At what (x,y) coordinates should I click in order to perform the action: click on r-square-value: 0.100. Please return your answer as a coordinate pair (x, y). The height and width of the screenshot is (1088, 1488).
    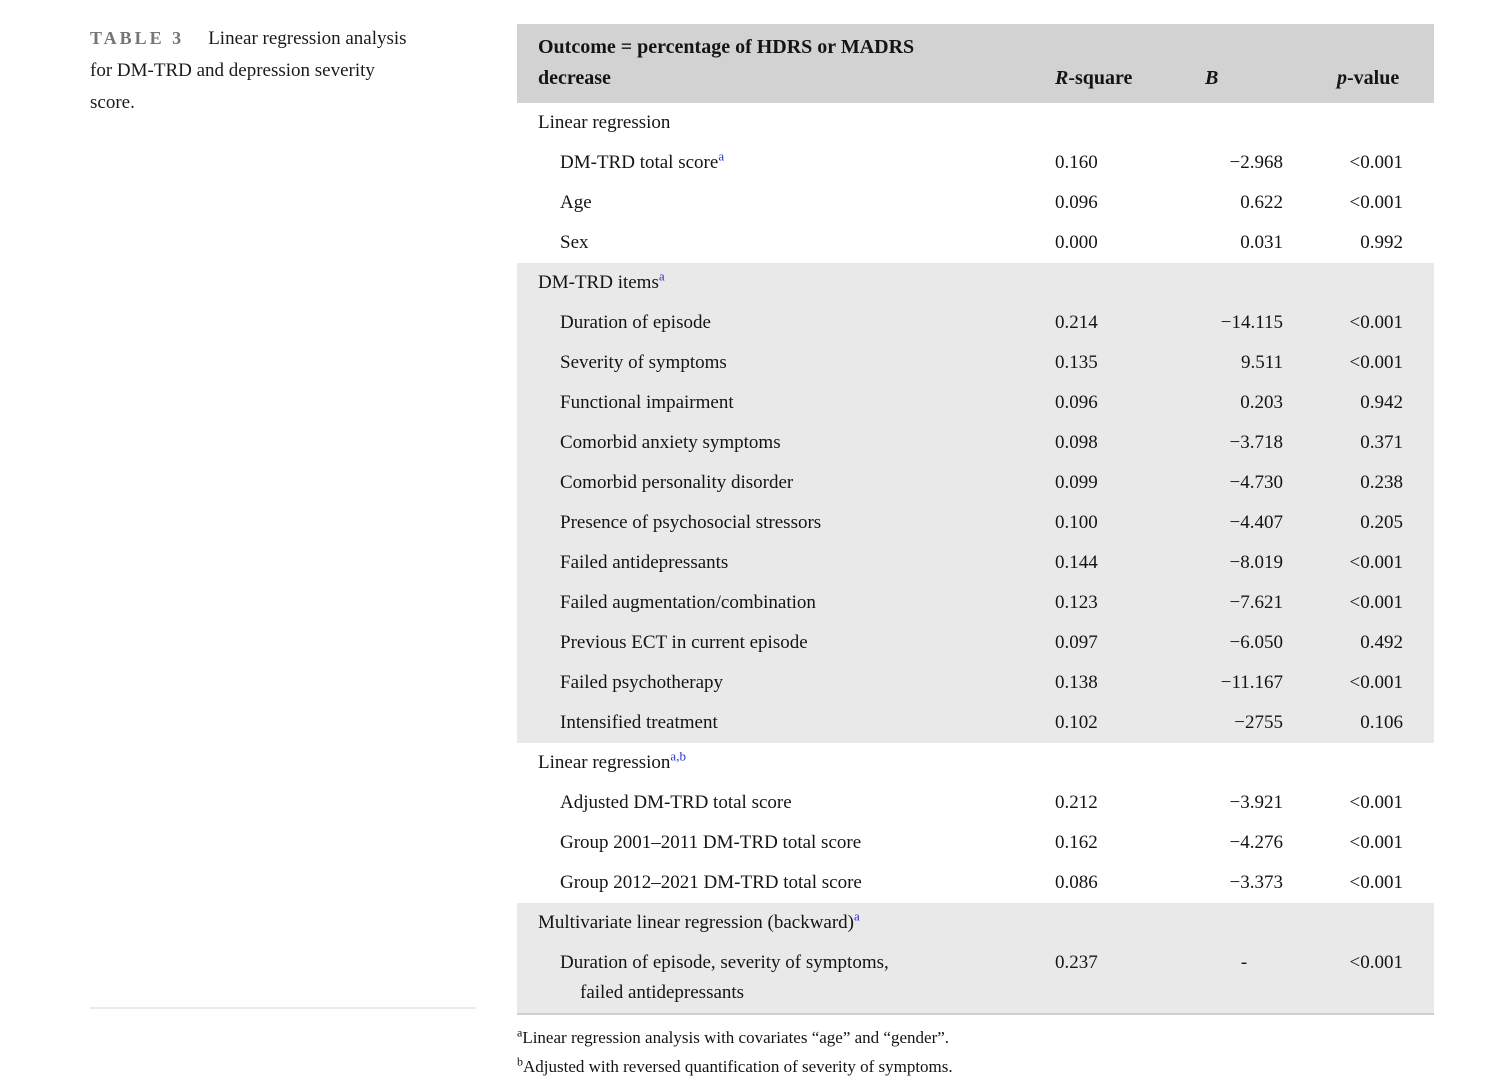
    Looking at the image, I should click on (1076, 522).